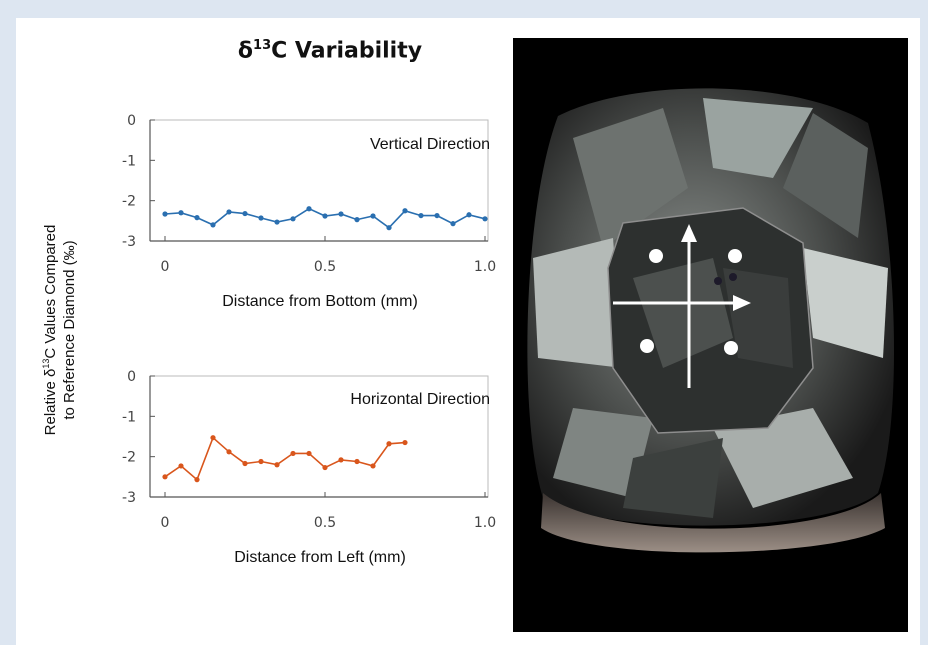 The height and width of the screenshot is (645, 928). Describe the element at coordinates (285, 459) in the screenshot. I see `series-line-horizontal` at that location.